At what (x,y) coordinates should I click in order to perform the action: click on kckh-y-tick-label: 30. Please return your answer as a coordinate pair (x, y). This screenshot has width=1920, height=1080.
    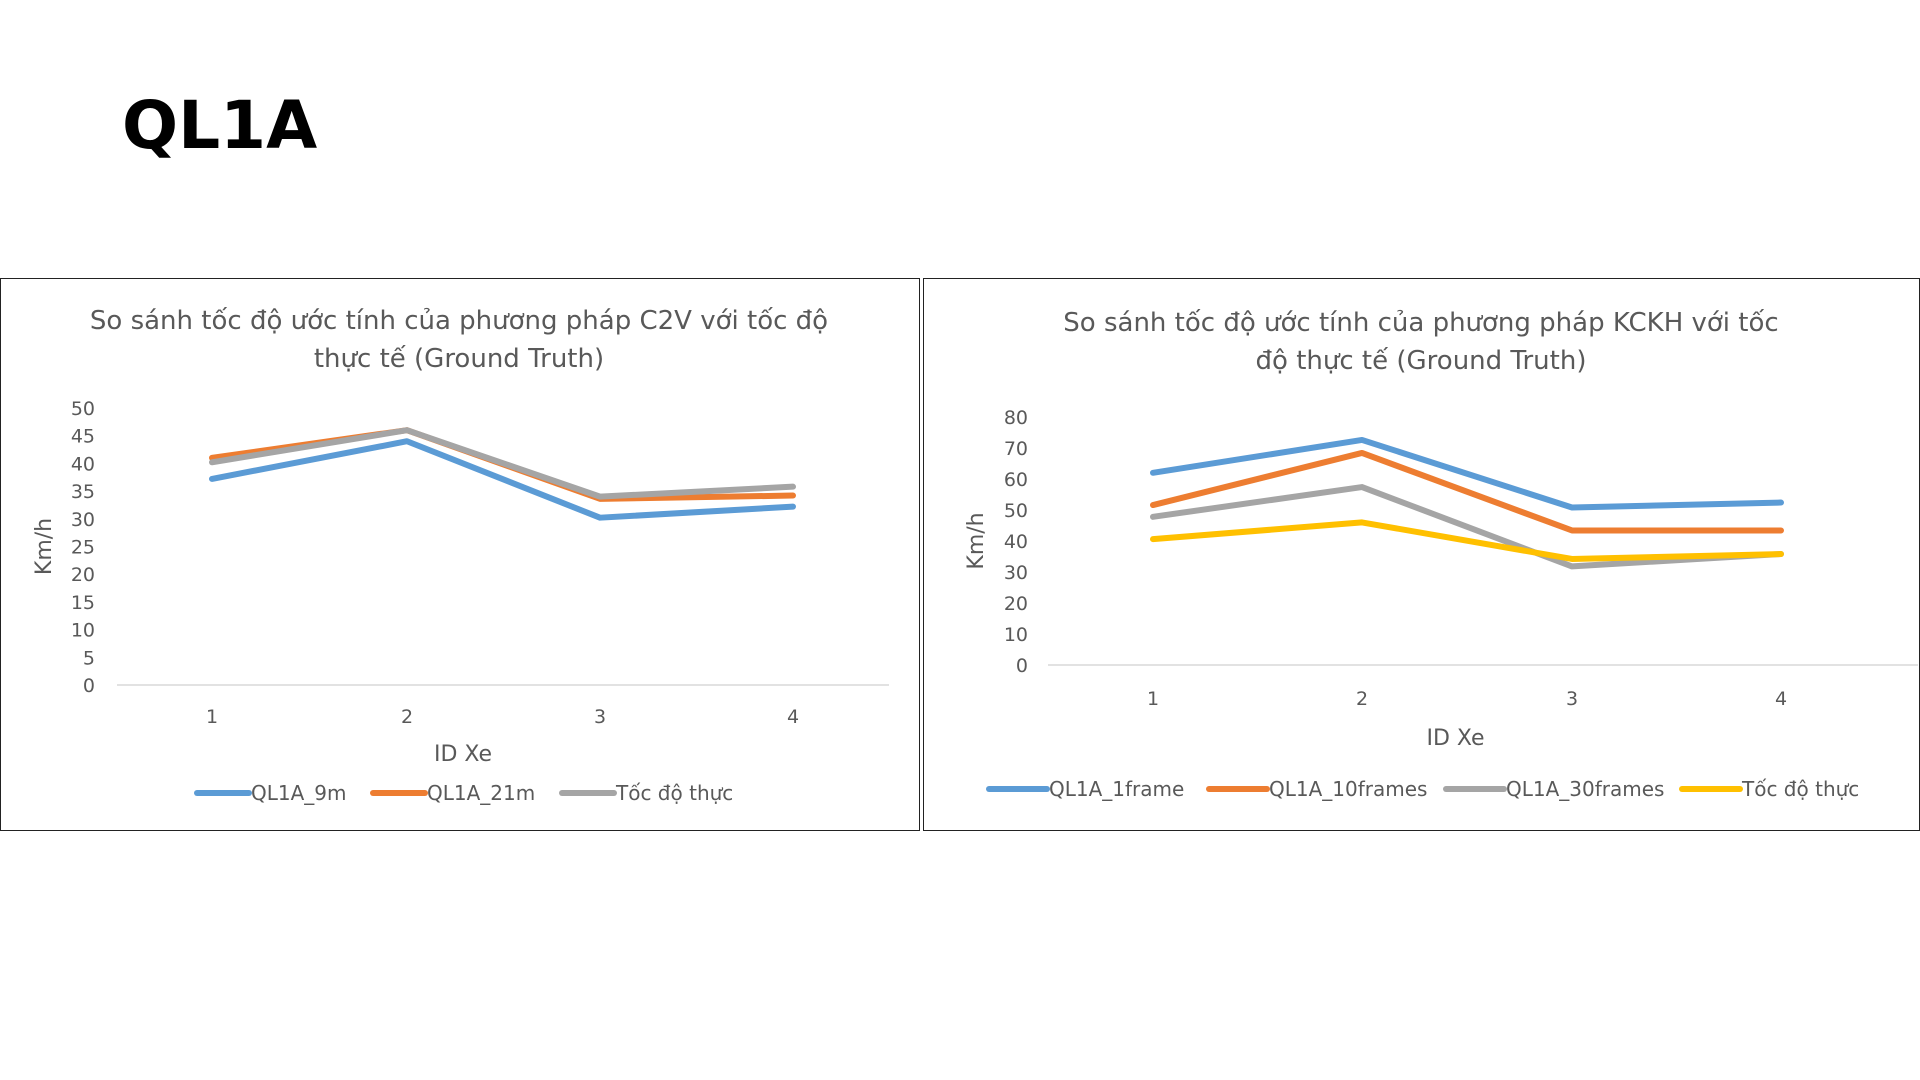
    Looking at the image, I should click on (1016, 573).